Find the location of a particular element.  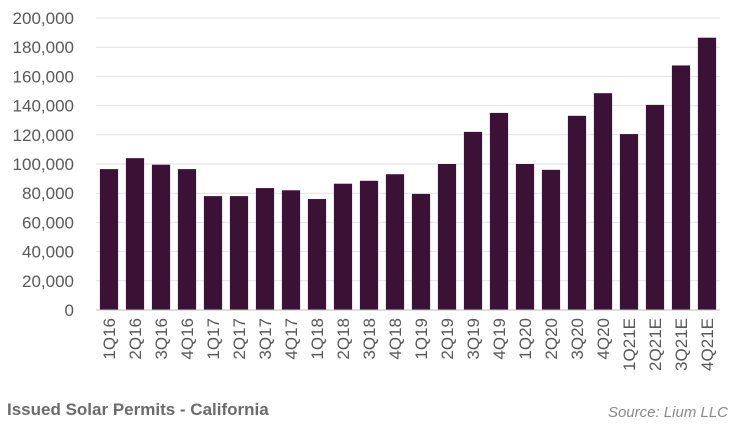

bar-2Q18 is located at coordinates (343, 246).